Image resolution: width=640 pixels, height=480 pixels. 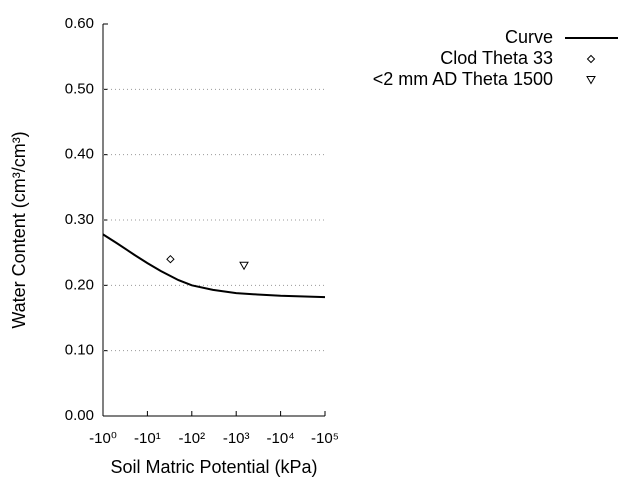 What do you see at coordinates (103, 438) in the screenshot?
I see `x-tick-label: -10⁰` at bounding box center [103, 438].